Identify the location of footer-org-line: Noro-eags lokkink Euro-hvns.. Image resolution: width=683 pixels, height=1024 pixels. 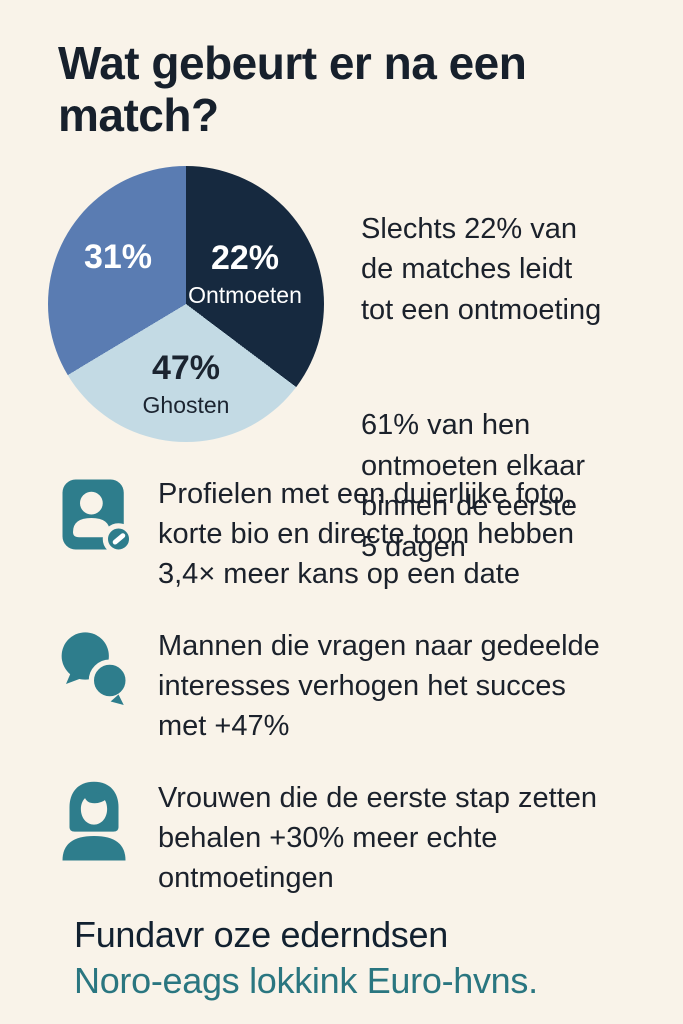
(306, 981).